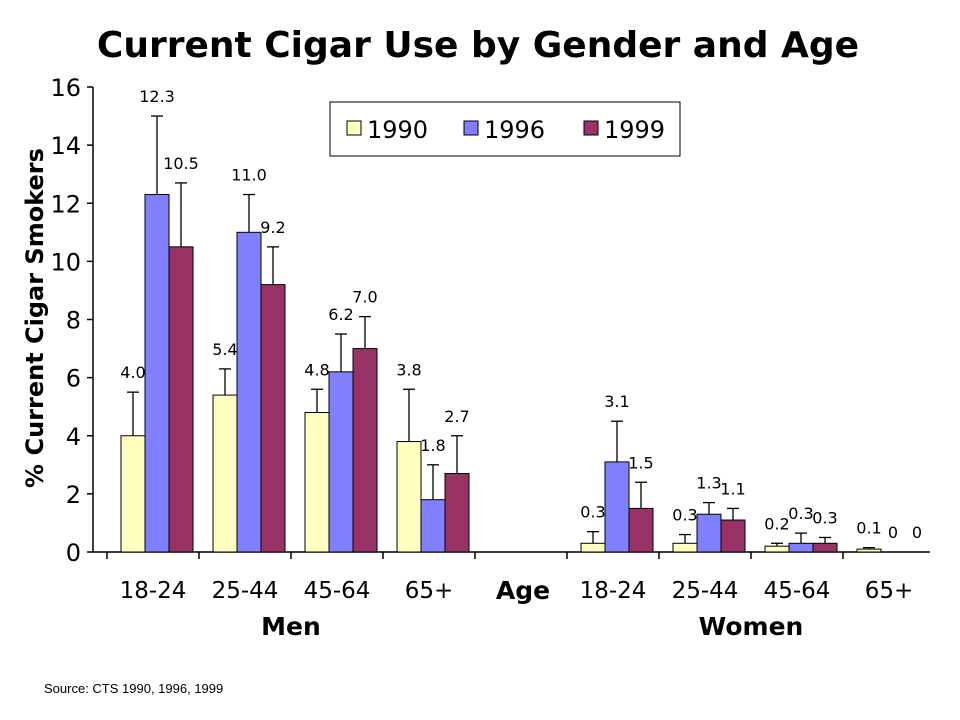  Describe the element at coordinates (708, 483) in the screenshot. I see `data-label: 1.3` at that location.